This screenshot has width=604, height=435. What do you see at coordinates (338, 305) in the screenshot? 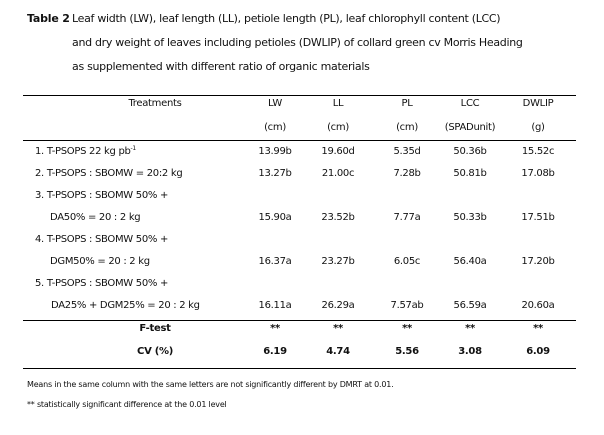
I see `value-ll: 26.29a` at bounding box center [338, 305].